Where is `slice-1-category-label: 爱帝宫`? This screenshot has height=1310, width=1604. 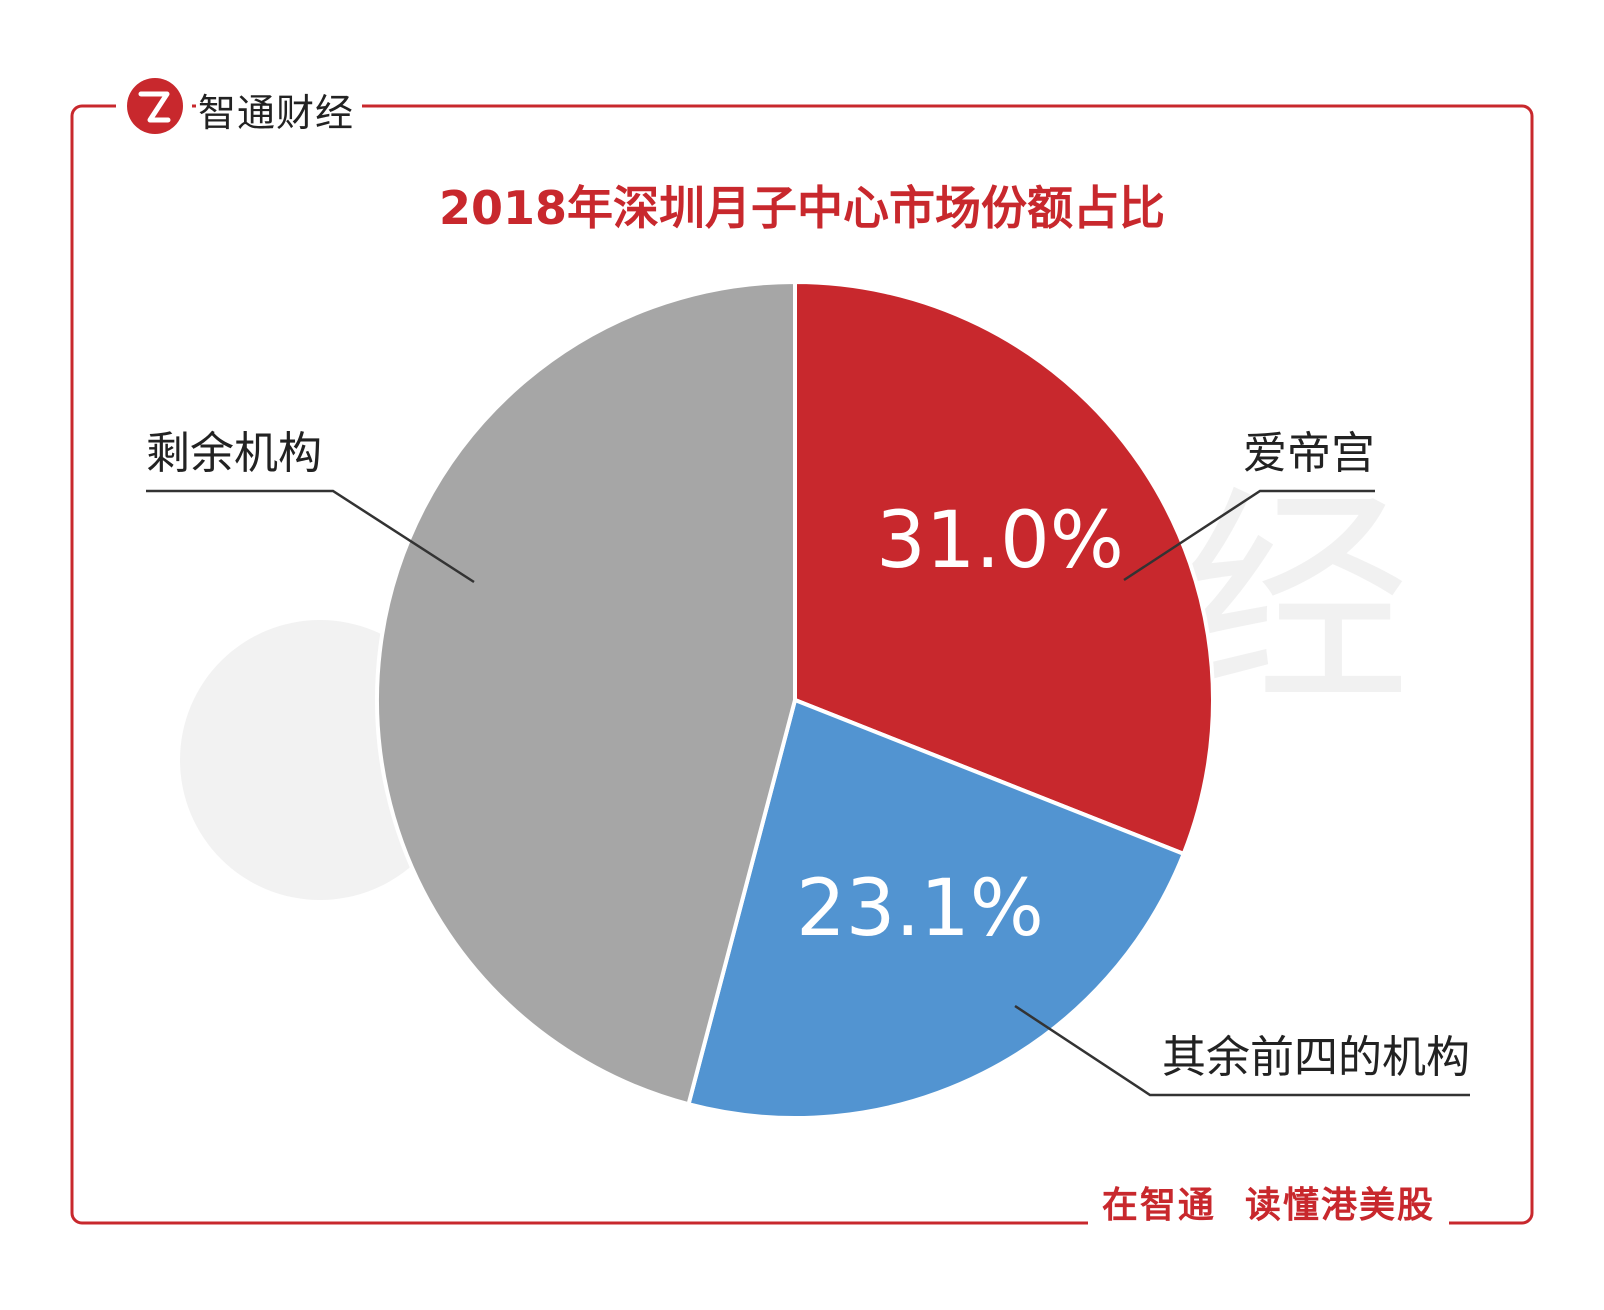
slice-1-category-label: 爱帝宫 is located at coordinates (1309, 453).